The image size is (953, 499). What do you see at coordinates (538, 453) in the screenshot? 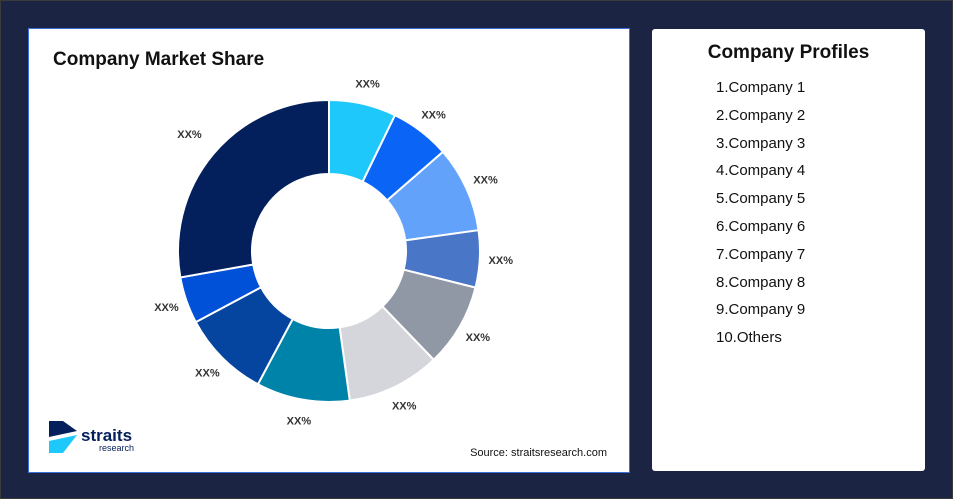
I see `source-note: Source: straitsresearch.com` at bounding box center [538, 453].